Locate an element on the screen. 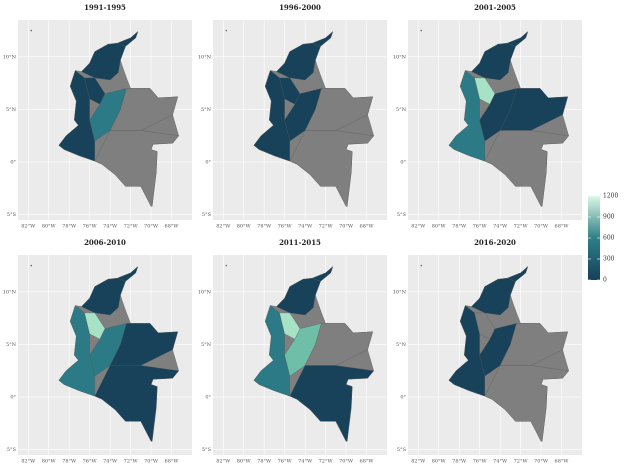 Image resolution: width=624 pixels, height=471 pixels. panel-title: 2006-2010 is located at coordinates (105, 242).